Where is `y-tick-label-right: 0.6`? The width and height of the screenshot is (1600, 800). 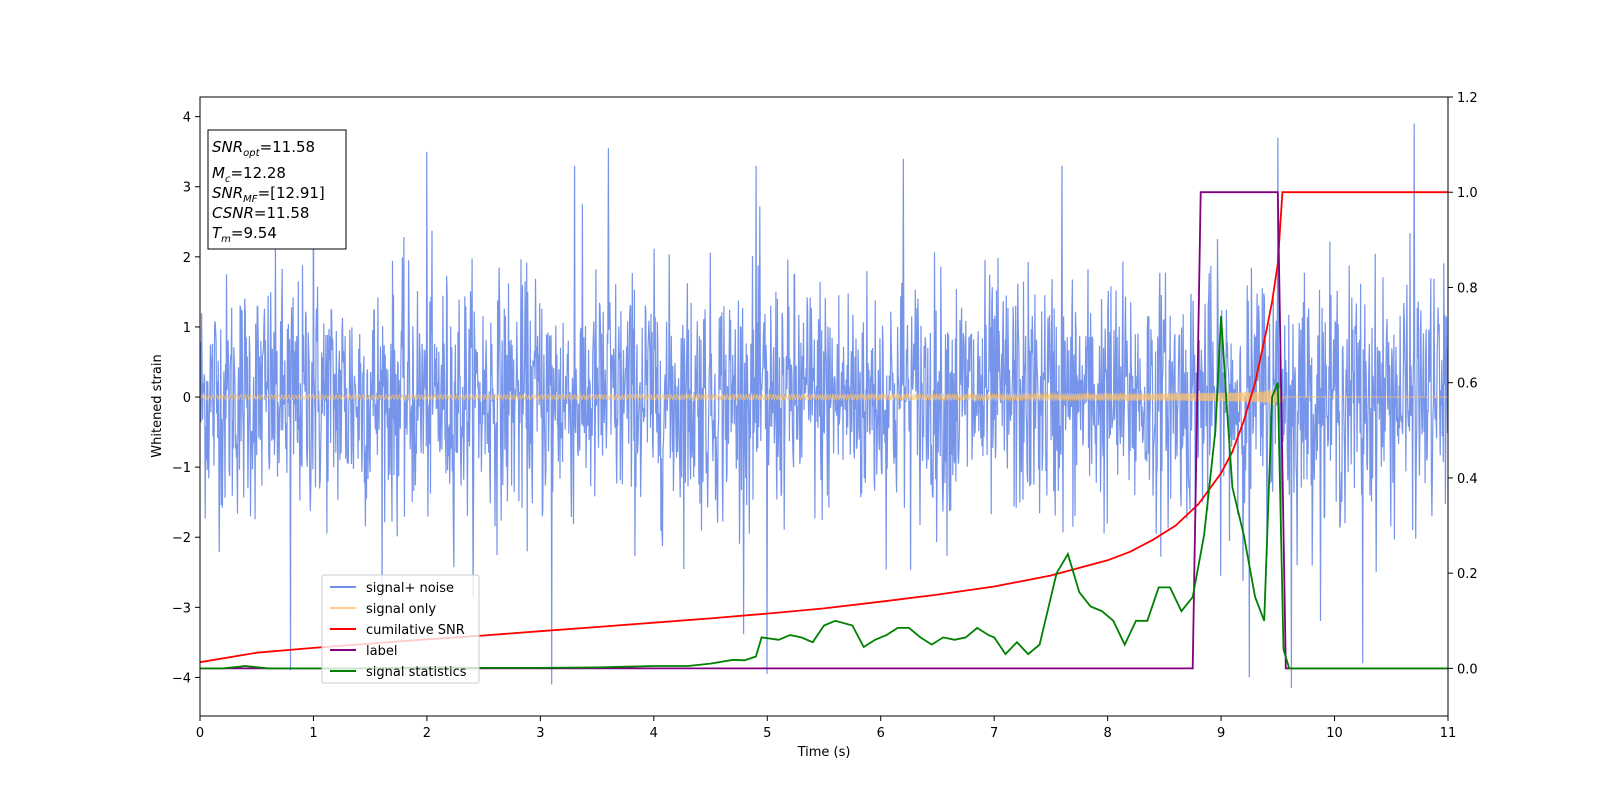
y-tick-label-right: 0.6 is located at coordinates (1467, 384).